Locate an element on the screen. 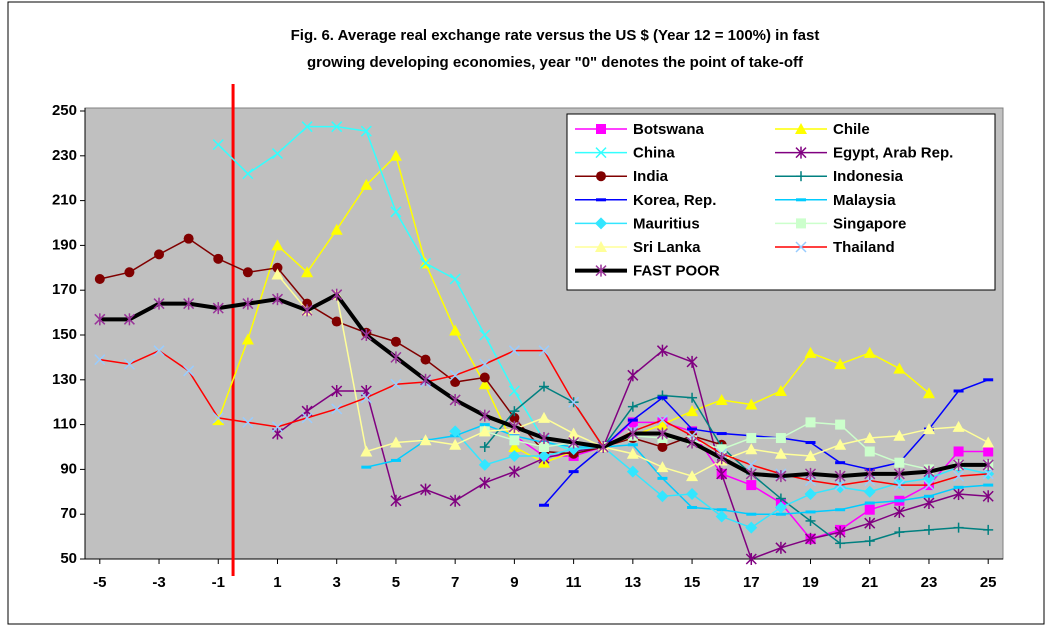 The image size is (1053, 628). x-tick-label: 7 is located at coordinates (455, 582).